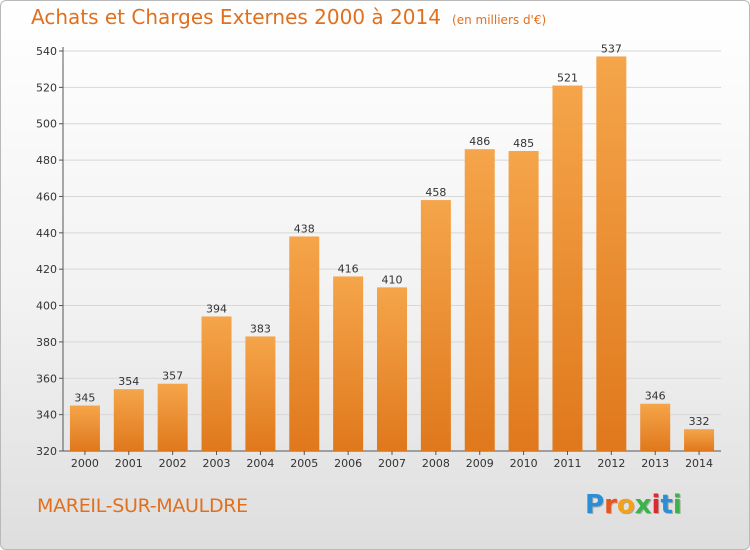 The width and height of the screenshot is (750, 550). What do you see at coordinates (595, 505) in the screenshot?
I see `logo-letter: P` at bounding box center [595, 505].